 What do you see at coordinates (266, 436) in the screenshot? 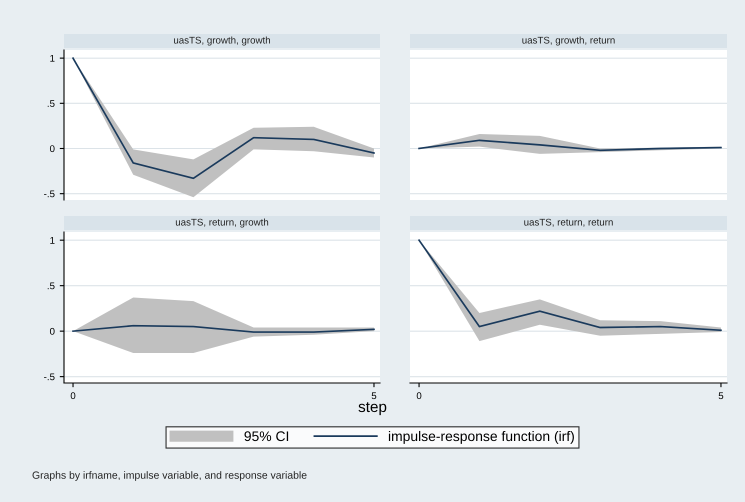
I see `text: 95% CI` at bounding box center [266, 436].